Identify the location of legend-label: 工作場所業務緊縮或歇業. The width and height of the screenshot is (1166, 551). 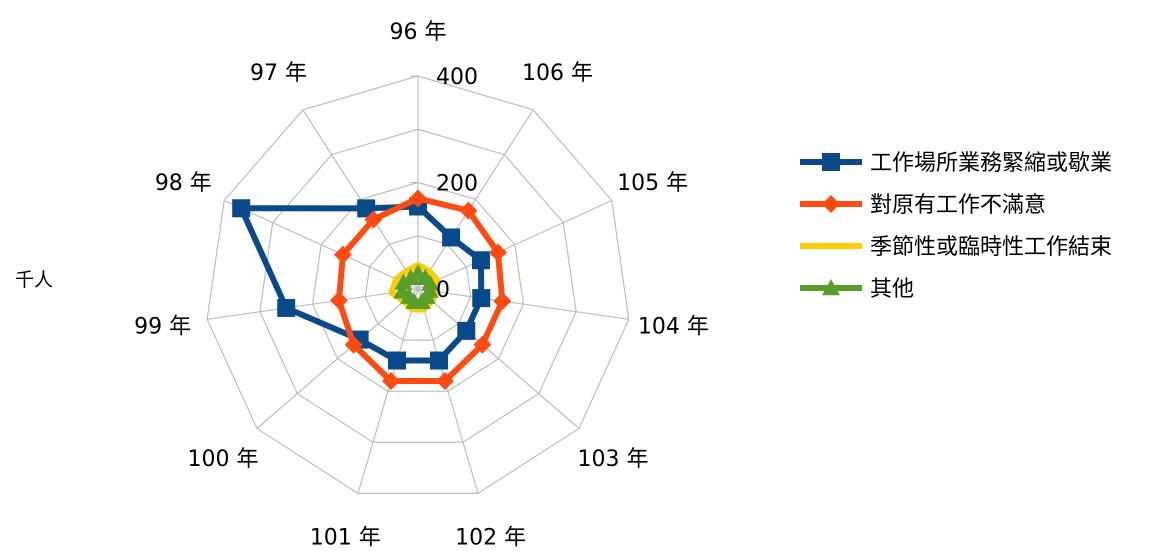
(991, 163).